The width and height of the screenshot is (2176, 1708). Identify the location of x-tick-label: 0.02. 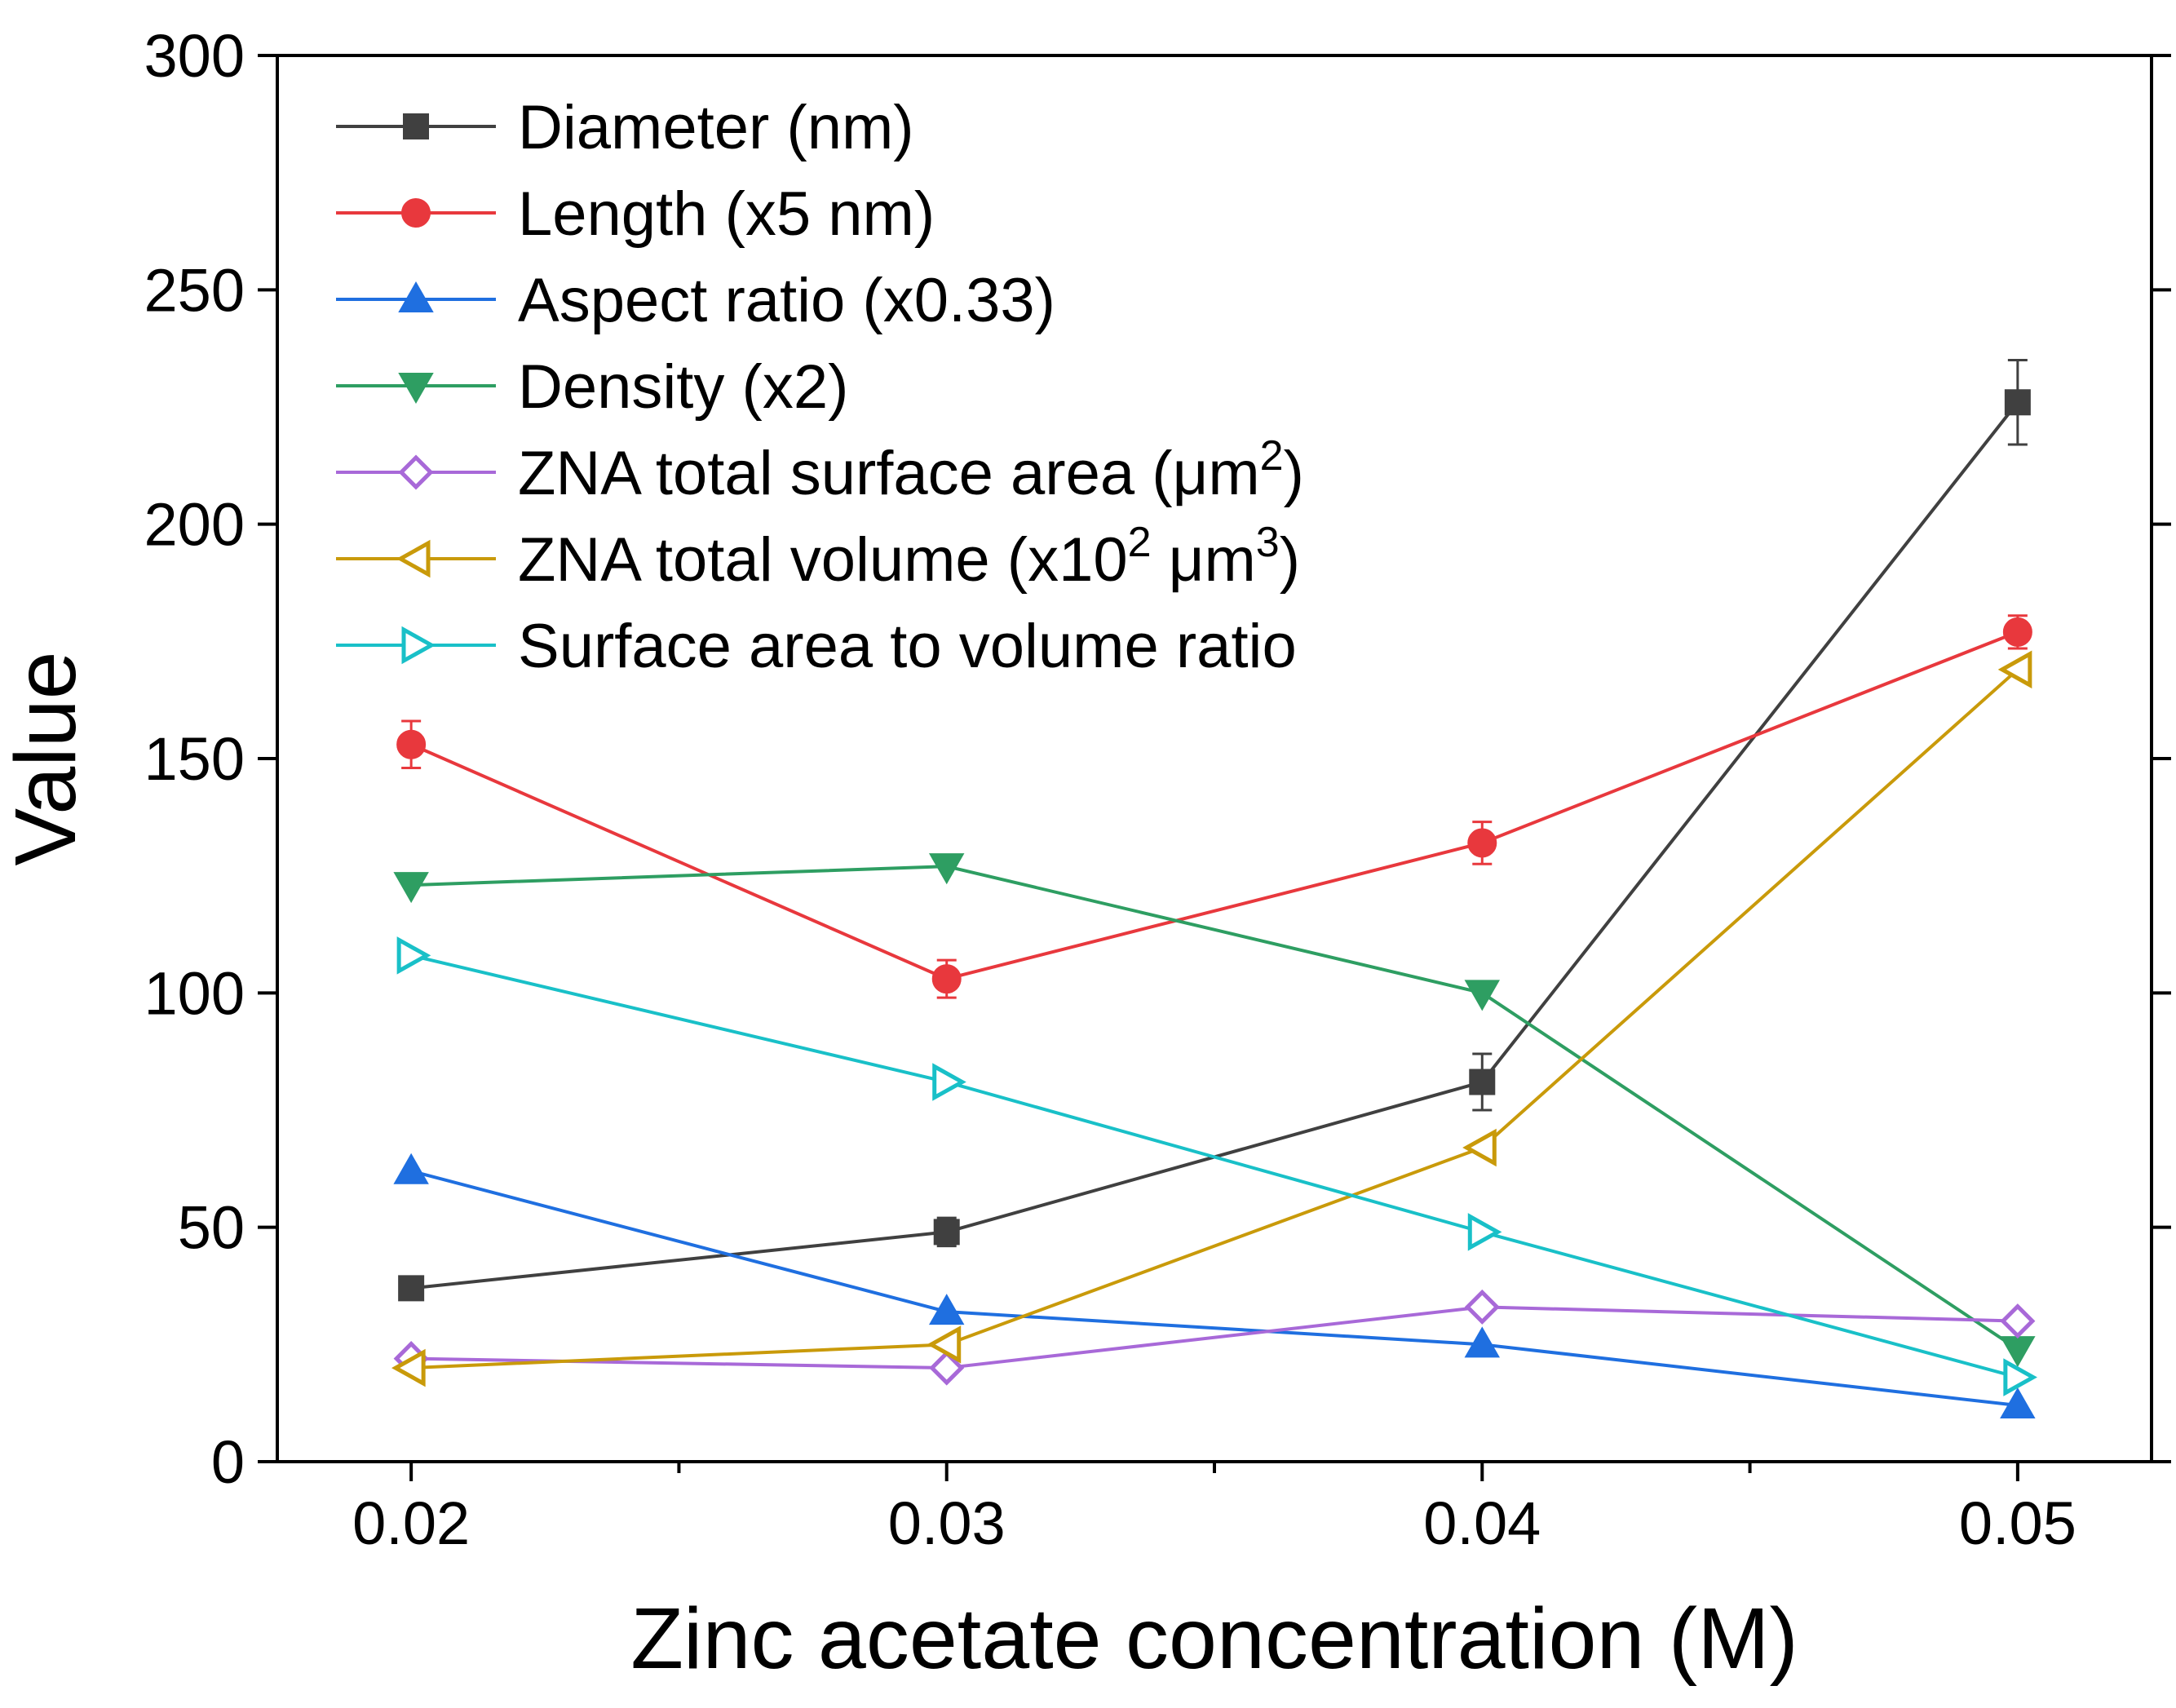
(411, 1523).